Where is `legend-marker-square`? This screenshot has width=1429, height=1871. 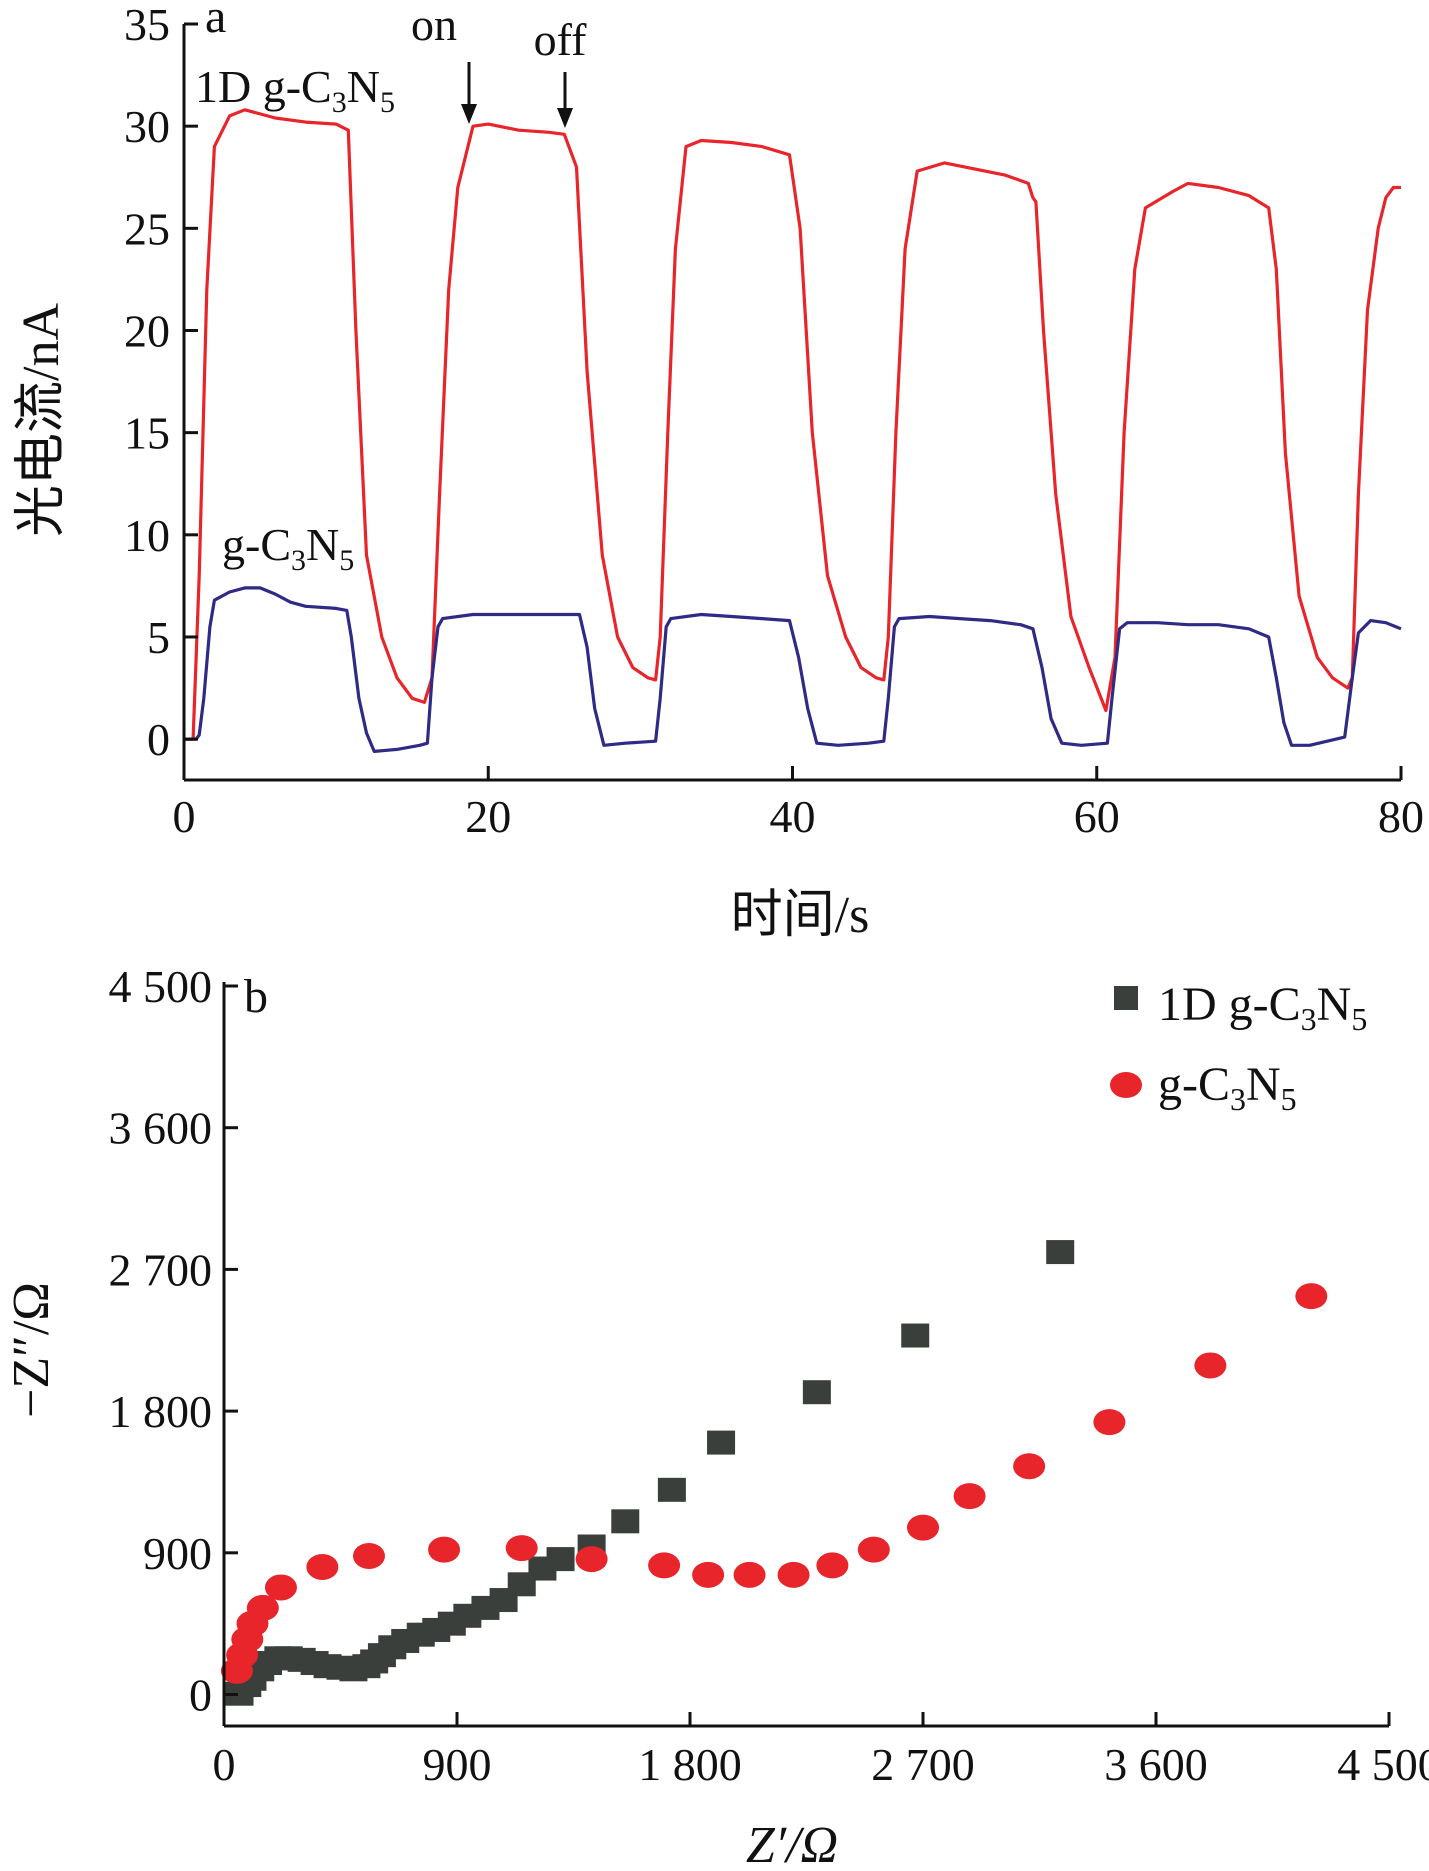
legend-marker-square is located at coordinates (1126, 998).